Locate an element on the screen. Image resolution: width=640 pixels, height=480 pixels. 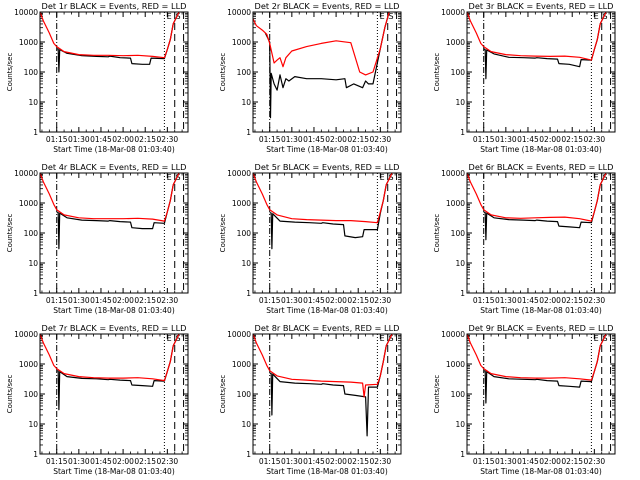
panel-title: Det 9r BLACK = Events, RED = LLD is located at coordinates (541, 328).